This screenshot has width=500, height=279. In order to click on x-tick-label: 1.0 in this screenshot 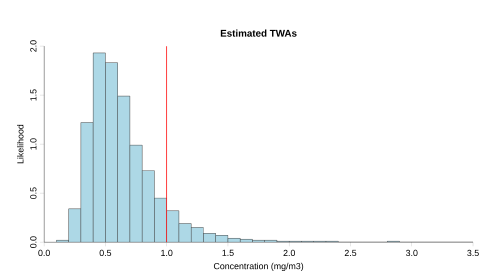, I will do `click(166, 253)`.